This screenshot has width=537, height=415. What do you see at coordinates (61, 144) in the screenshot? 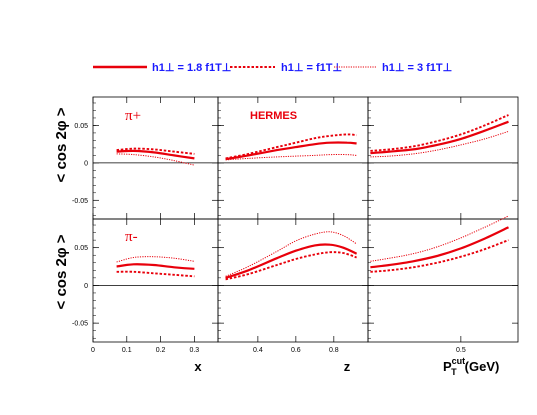
I see `y-axis-label-top: < cos 2φ >` at bounding box center [61, 144].